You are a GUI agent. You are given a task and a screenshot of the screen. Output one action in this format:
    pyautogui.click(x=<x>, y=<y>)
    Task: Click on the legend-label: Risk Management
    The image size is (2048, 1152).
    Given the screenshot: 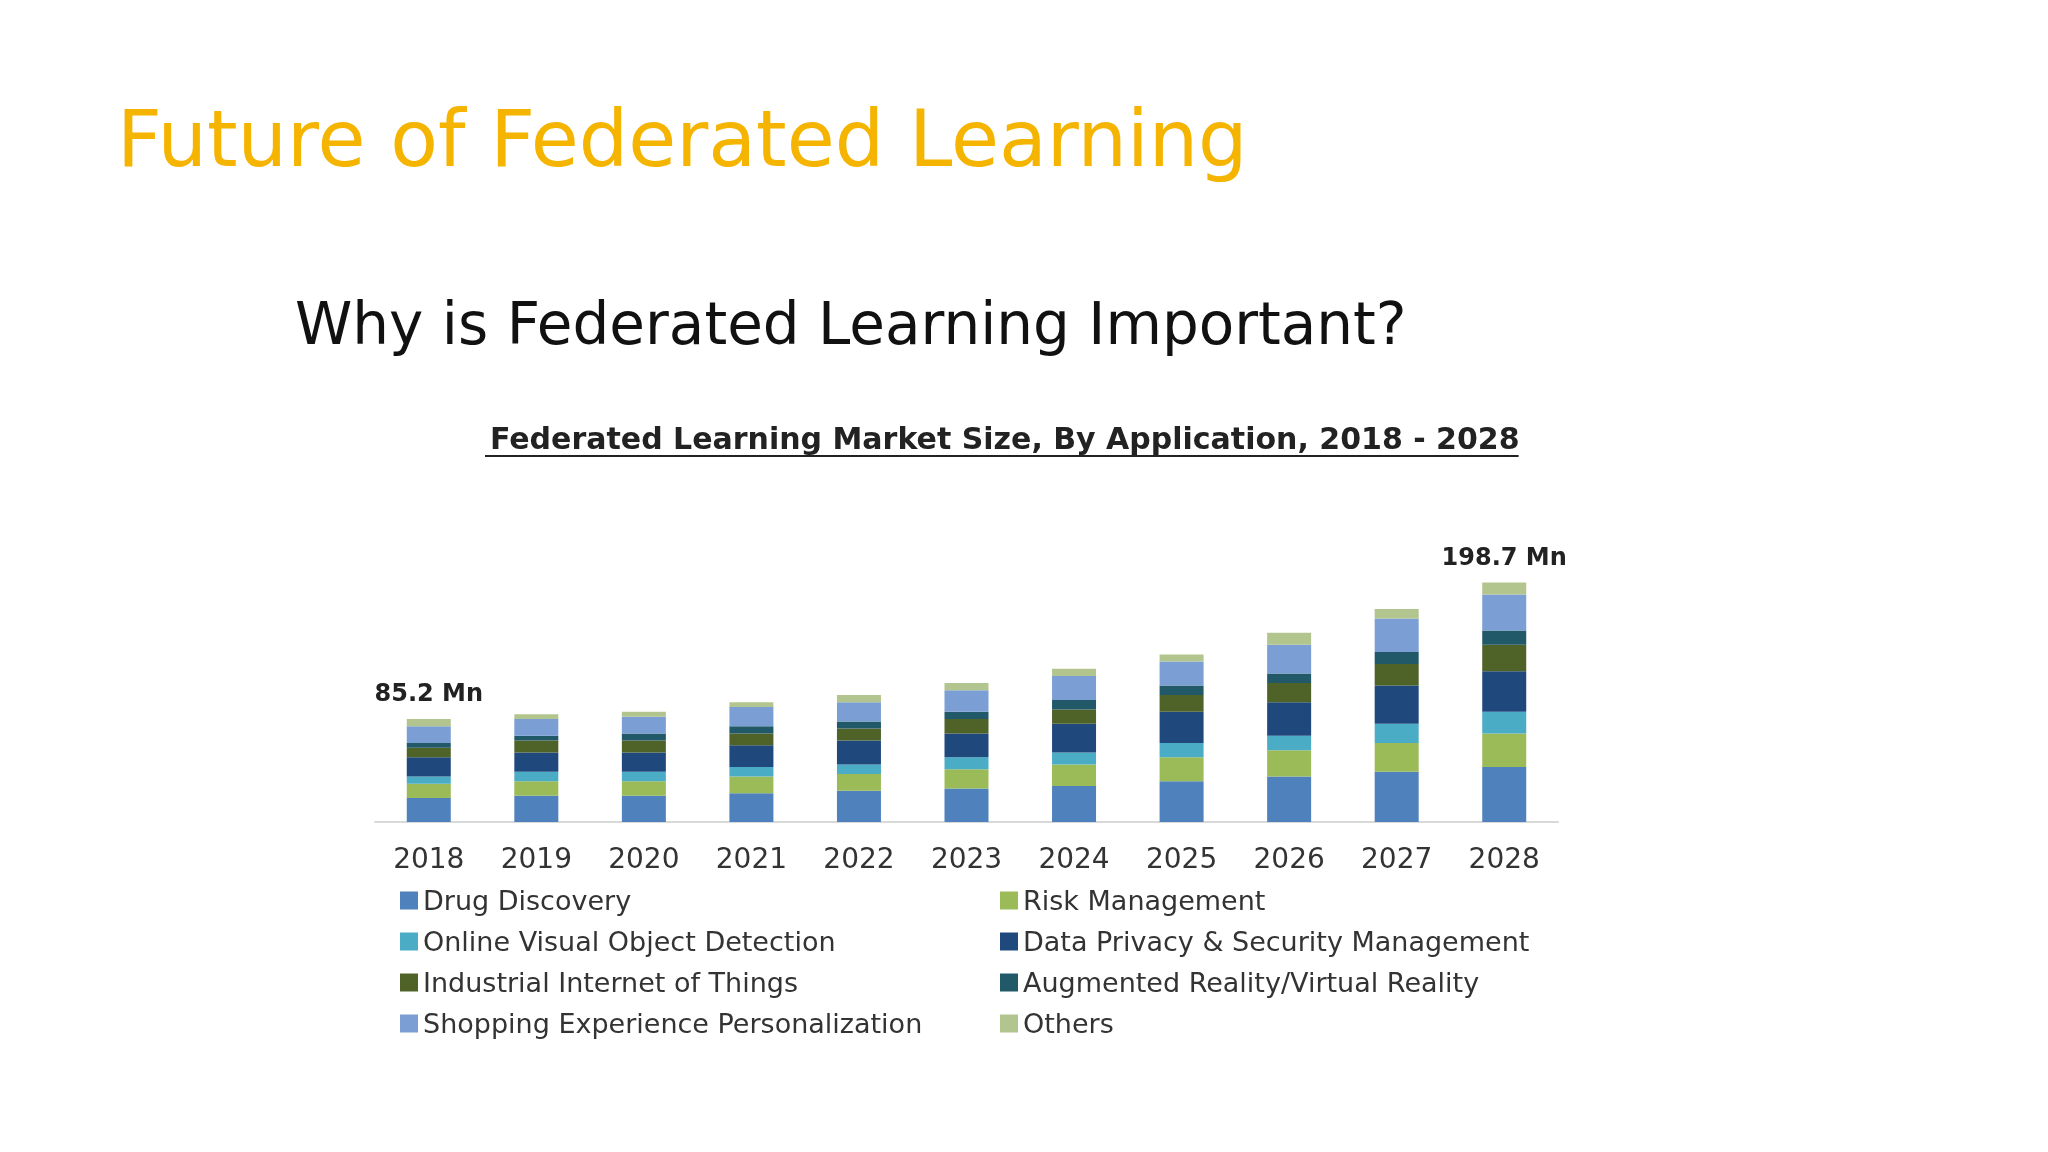 What is the action you would take?
    pyautogui.click(x=1144, y=900)
    